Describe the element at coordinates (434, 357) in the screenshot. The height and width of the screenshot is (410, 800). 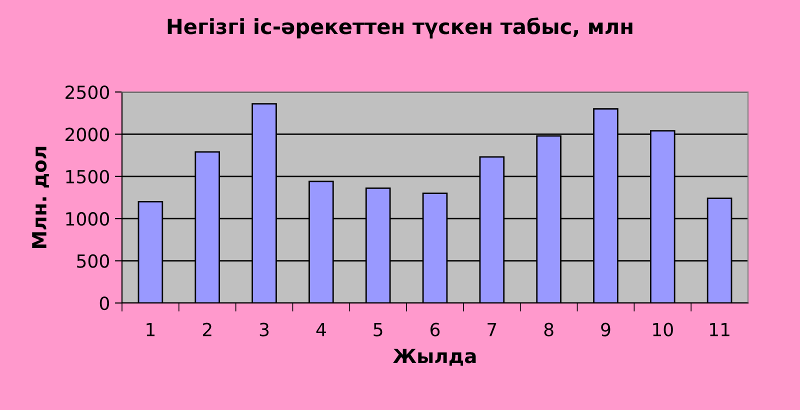
I see `x-axis-title: Жылда` at that location.